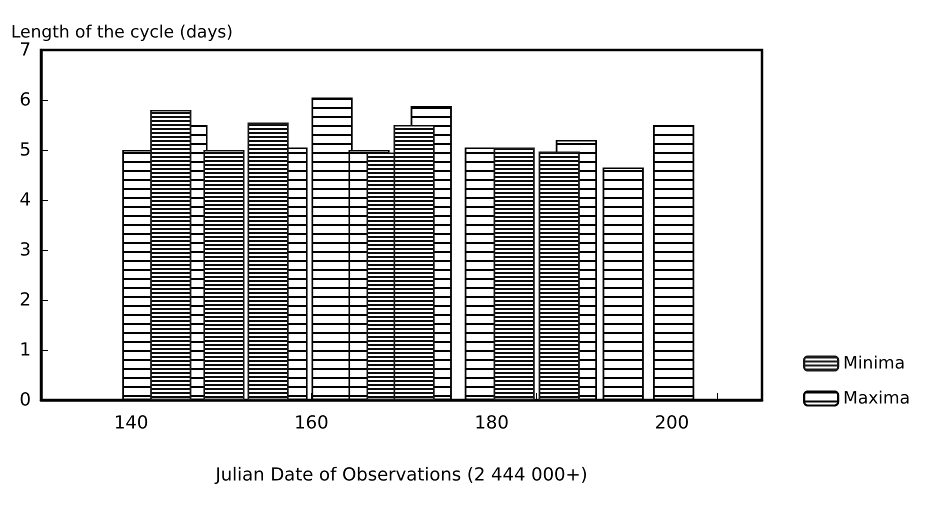 The height and width of the screenshot is (505, 927). I want to click on y-tick-label: 2, so click(25, 300).